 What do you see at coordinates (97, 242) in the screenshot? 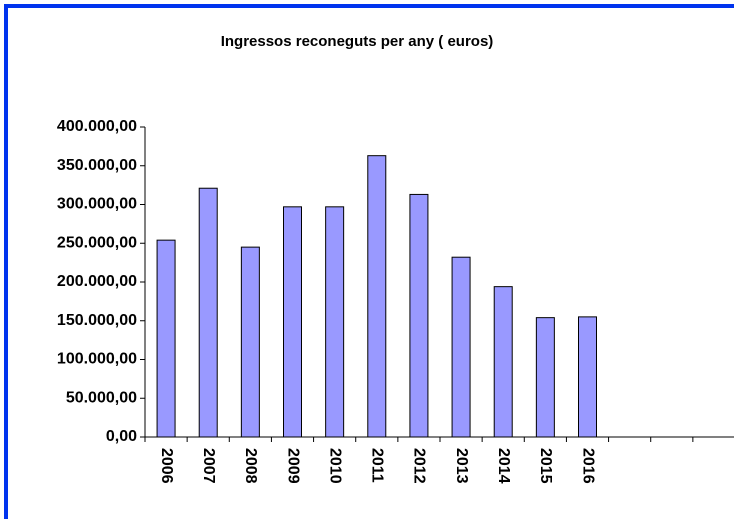
I see `y-tick-label: 250.000,00` at bounding box center [97, 242].